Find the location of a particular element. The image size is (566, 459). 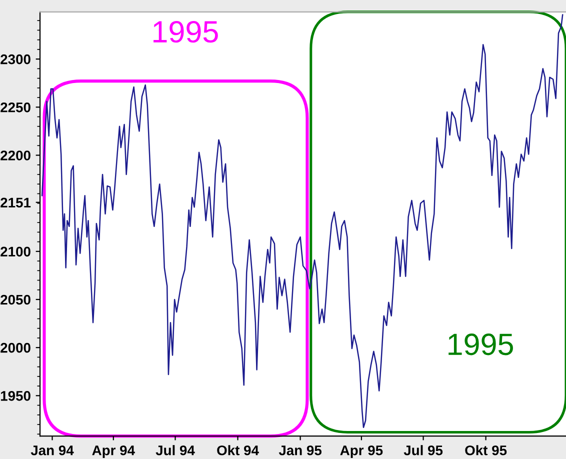

x-tick-label: Okt 95 is located at coordinates (486, 450).